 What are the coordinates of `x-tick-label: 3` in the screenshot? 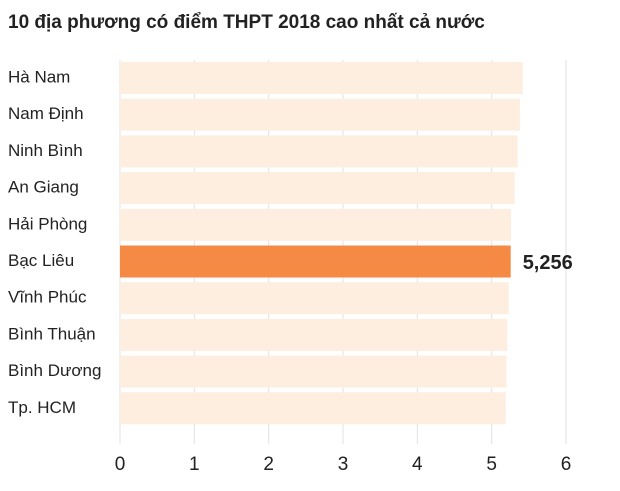 It's located at (343, 464).